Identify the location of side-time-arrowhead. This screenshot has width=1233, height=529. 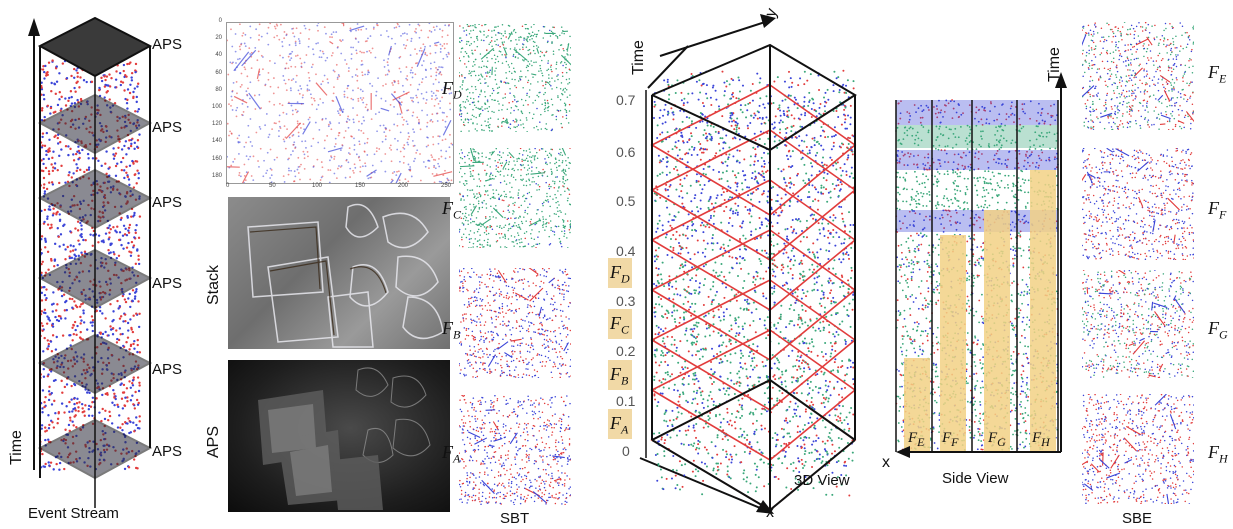
(1061, 80).